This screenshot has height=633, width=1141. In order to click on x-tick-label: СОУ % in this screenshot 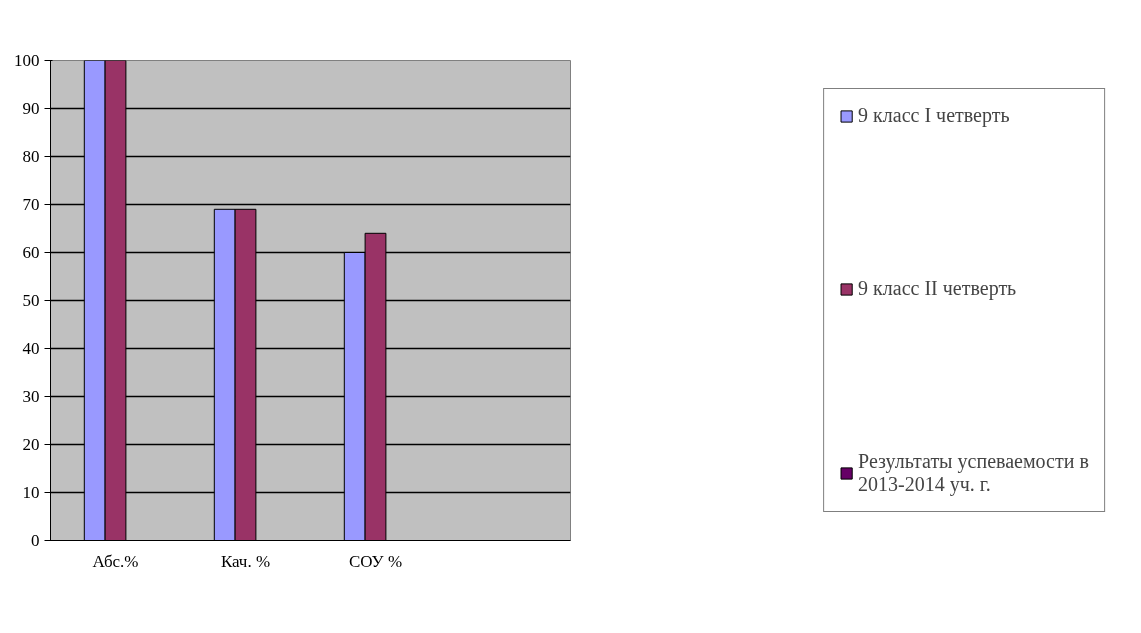, I will do `click(375, 561)`.